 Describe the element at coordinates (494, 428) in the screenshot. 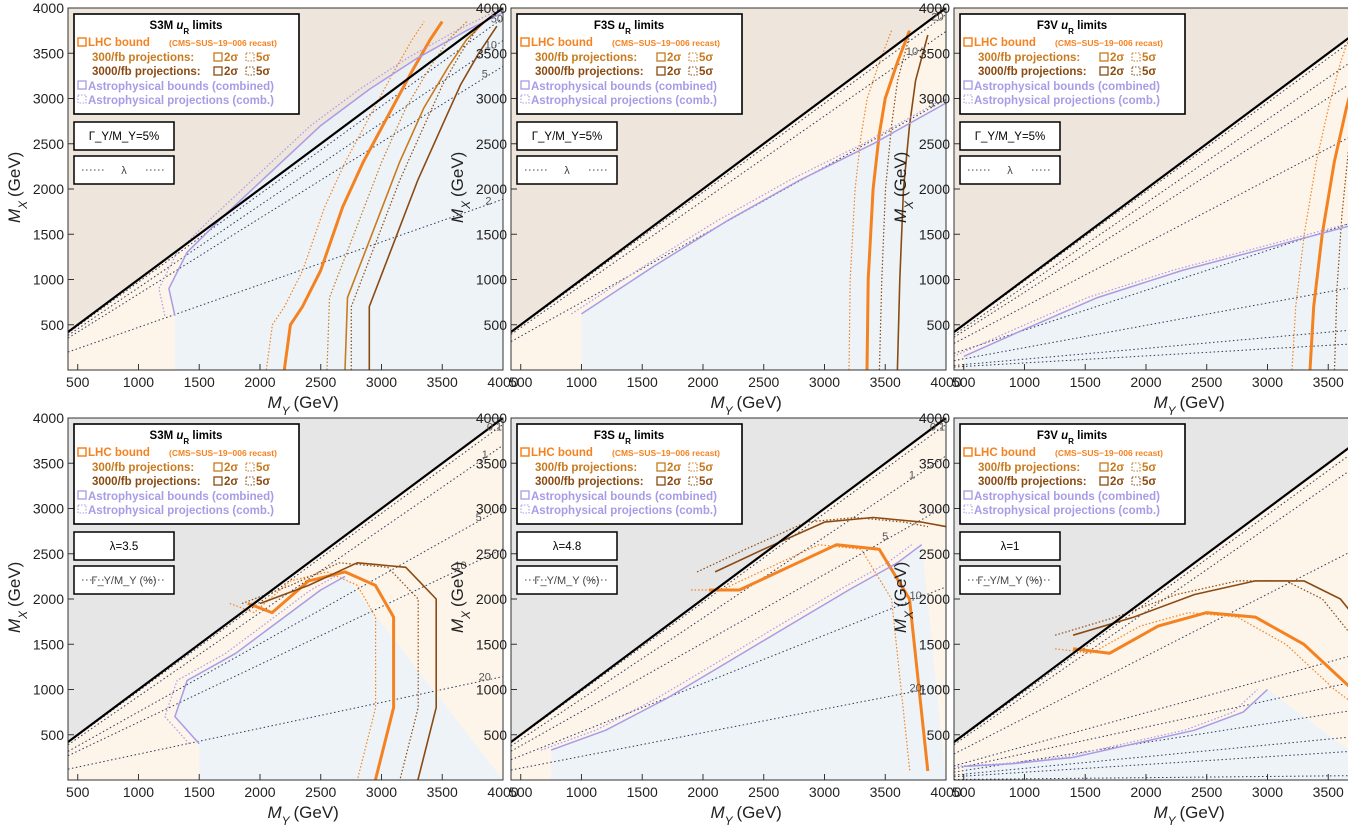

I see `contour-label: 0.1` at that location.